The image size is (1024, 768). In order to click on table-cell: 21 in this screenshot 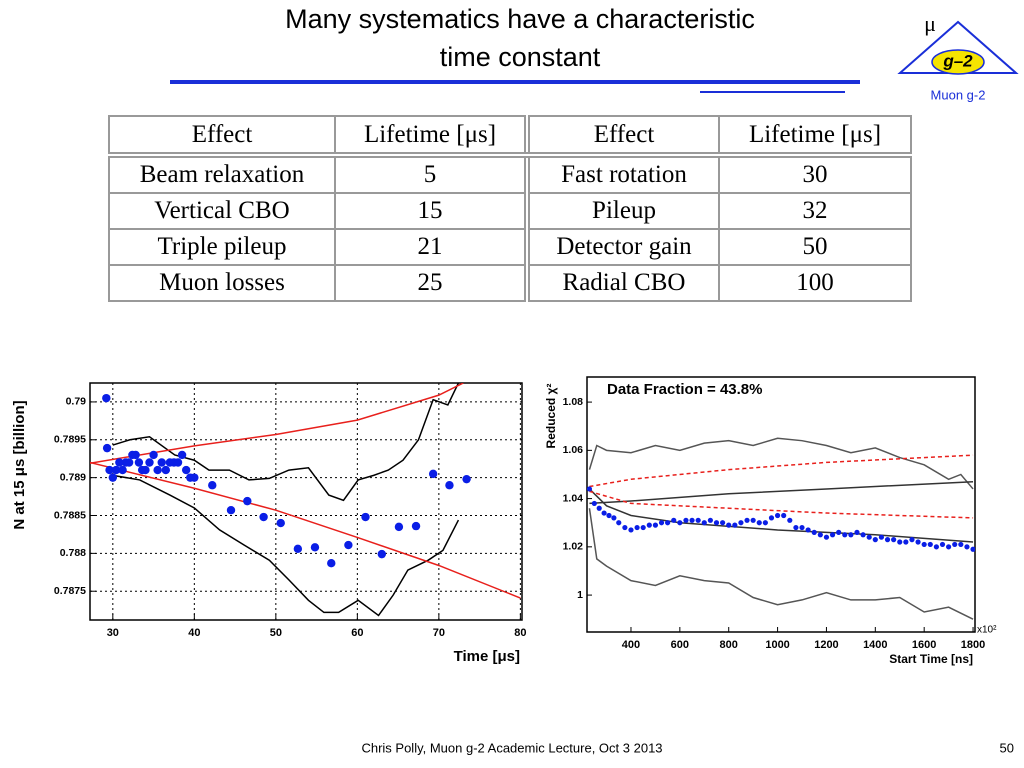, I will do `click(431, 247)`.